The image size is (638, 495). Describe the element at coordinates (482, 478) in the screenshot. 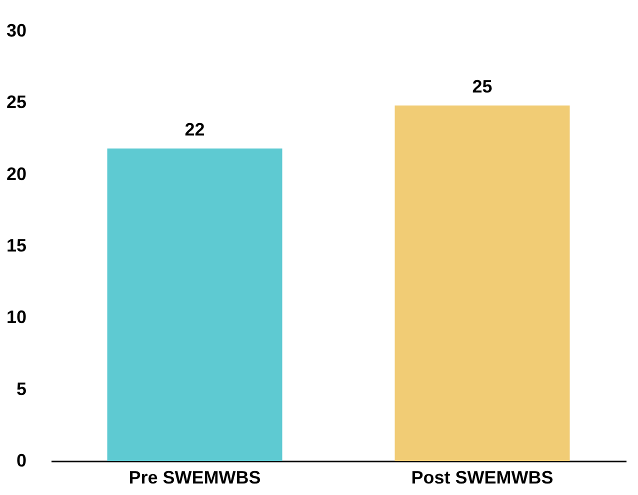

I see `x-tick-label: Post SWEMWBS` at that location.